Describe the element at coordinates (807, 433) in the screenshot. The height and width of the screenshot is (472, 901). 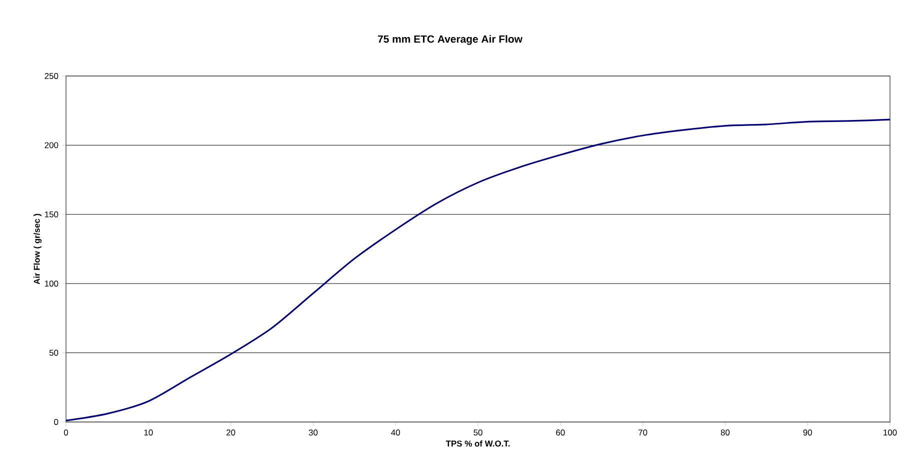
I see `x-tick-label: 90` at that location.